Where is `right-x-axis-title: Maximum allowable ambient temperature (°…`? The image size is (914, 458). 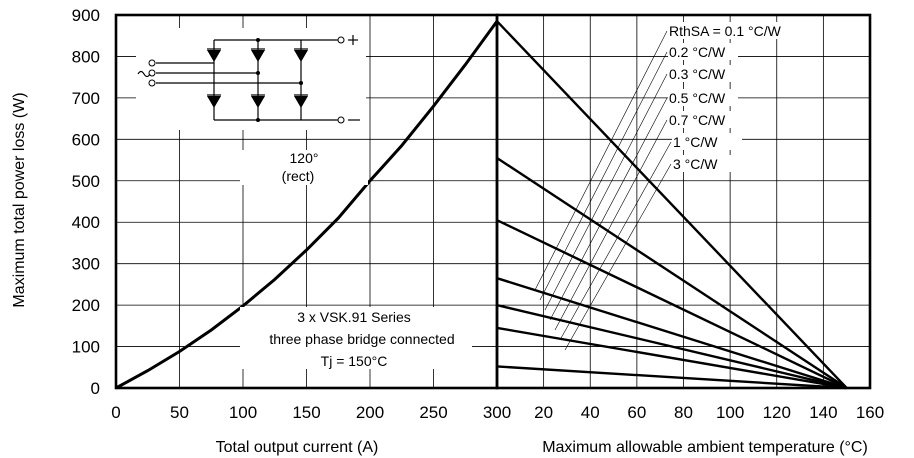
right-x-axis-title: Maximum allowable ambient temperature (°… is located at coordinates (705, 447).